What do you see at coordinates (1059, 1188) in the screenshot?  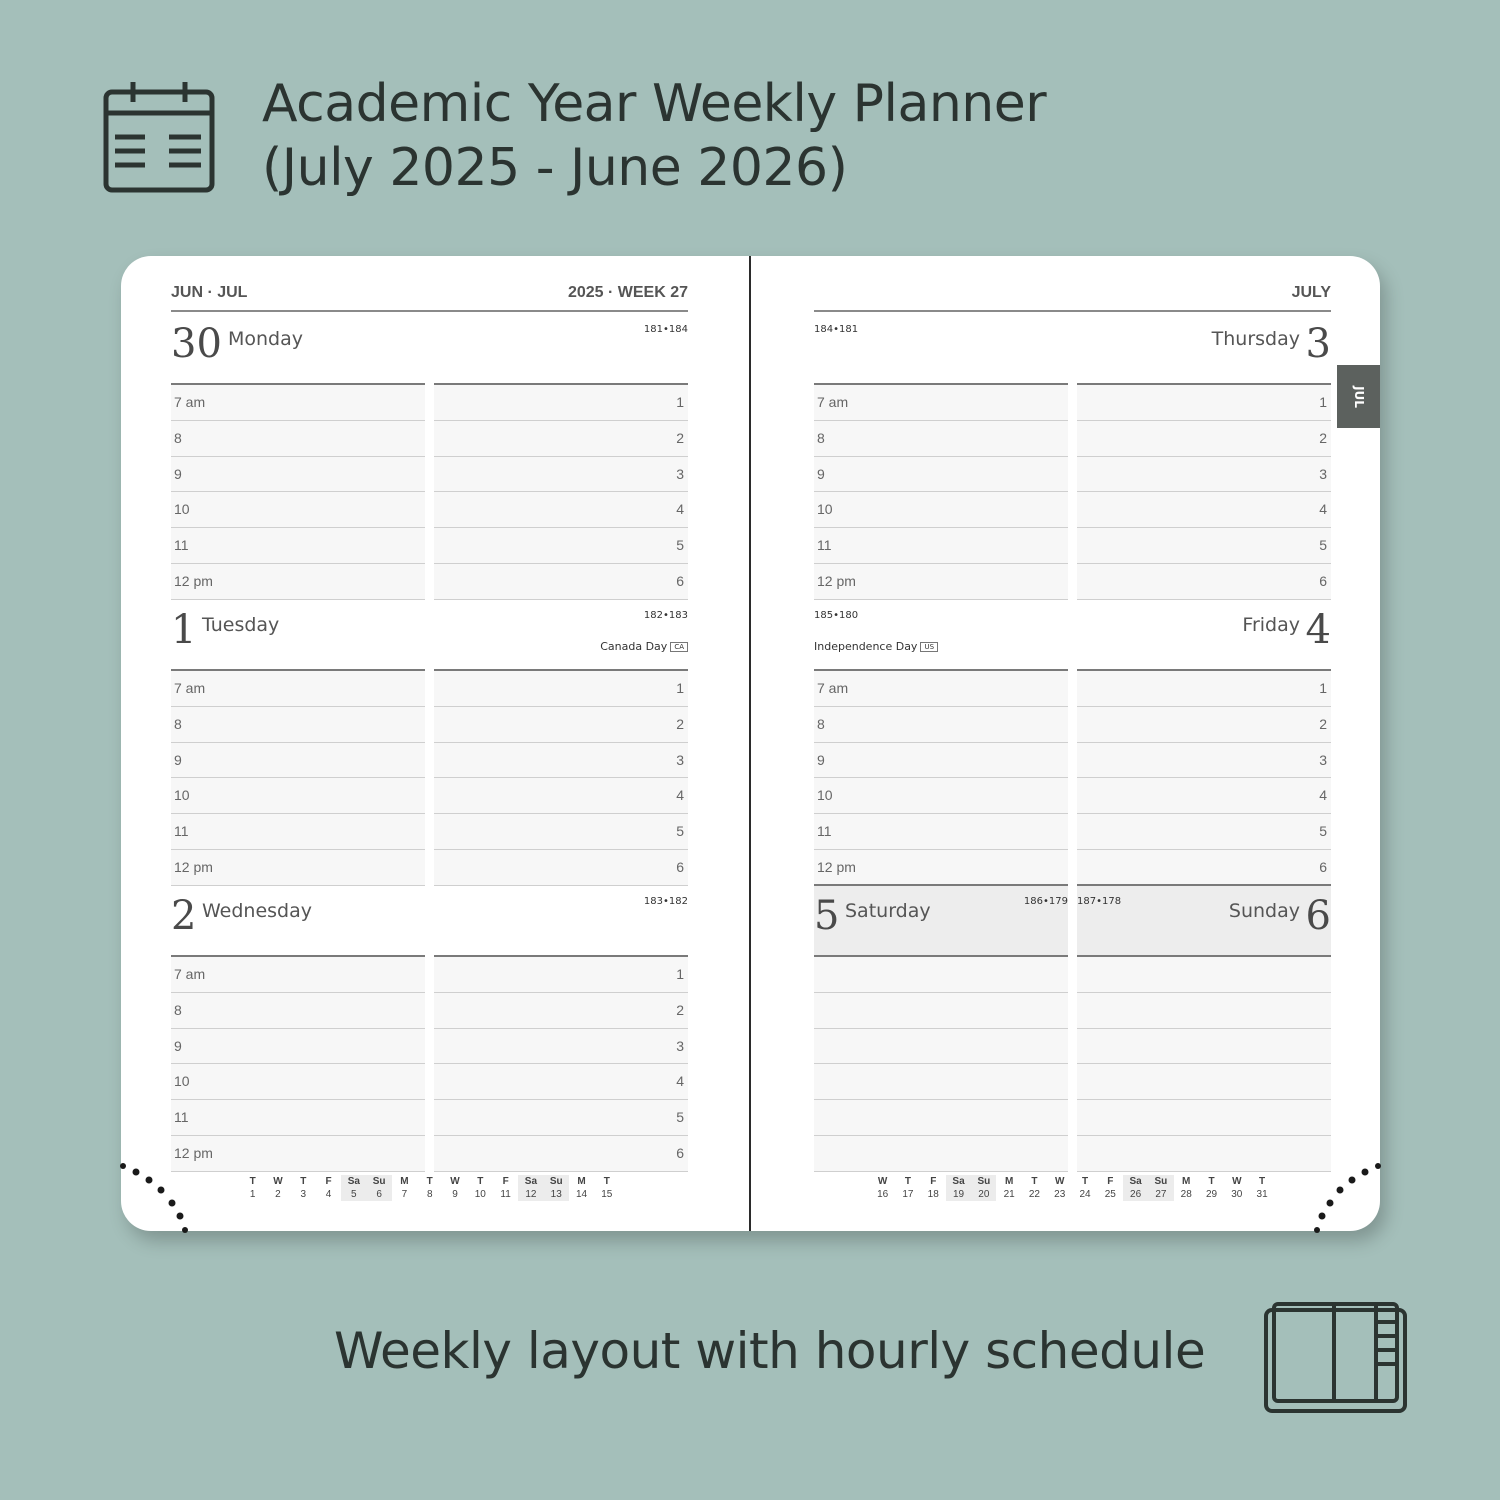 I see `mini-calendar-day: W 23` at bounding box center [1059, 1188].